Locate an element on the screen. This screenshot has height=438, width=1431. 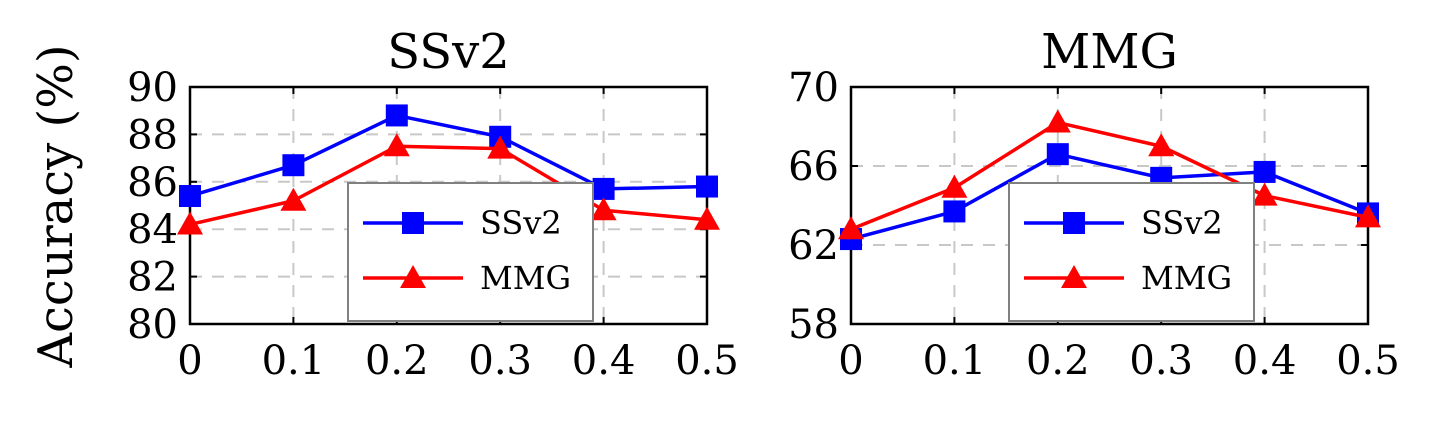
y-tick-label: 66 is located at coordinates (813, 167).